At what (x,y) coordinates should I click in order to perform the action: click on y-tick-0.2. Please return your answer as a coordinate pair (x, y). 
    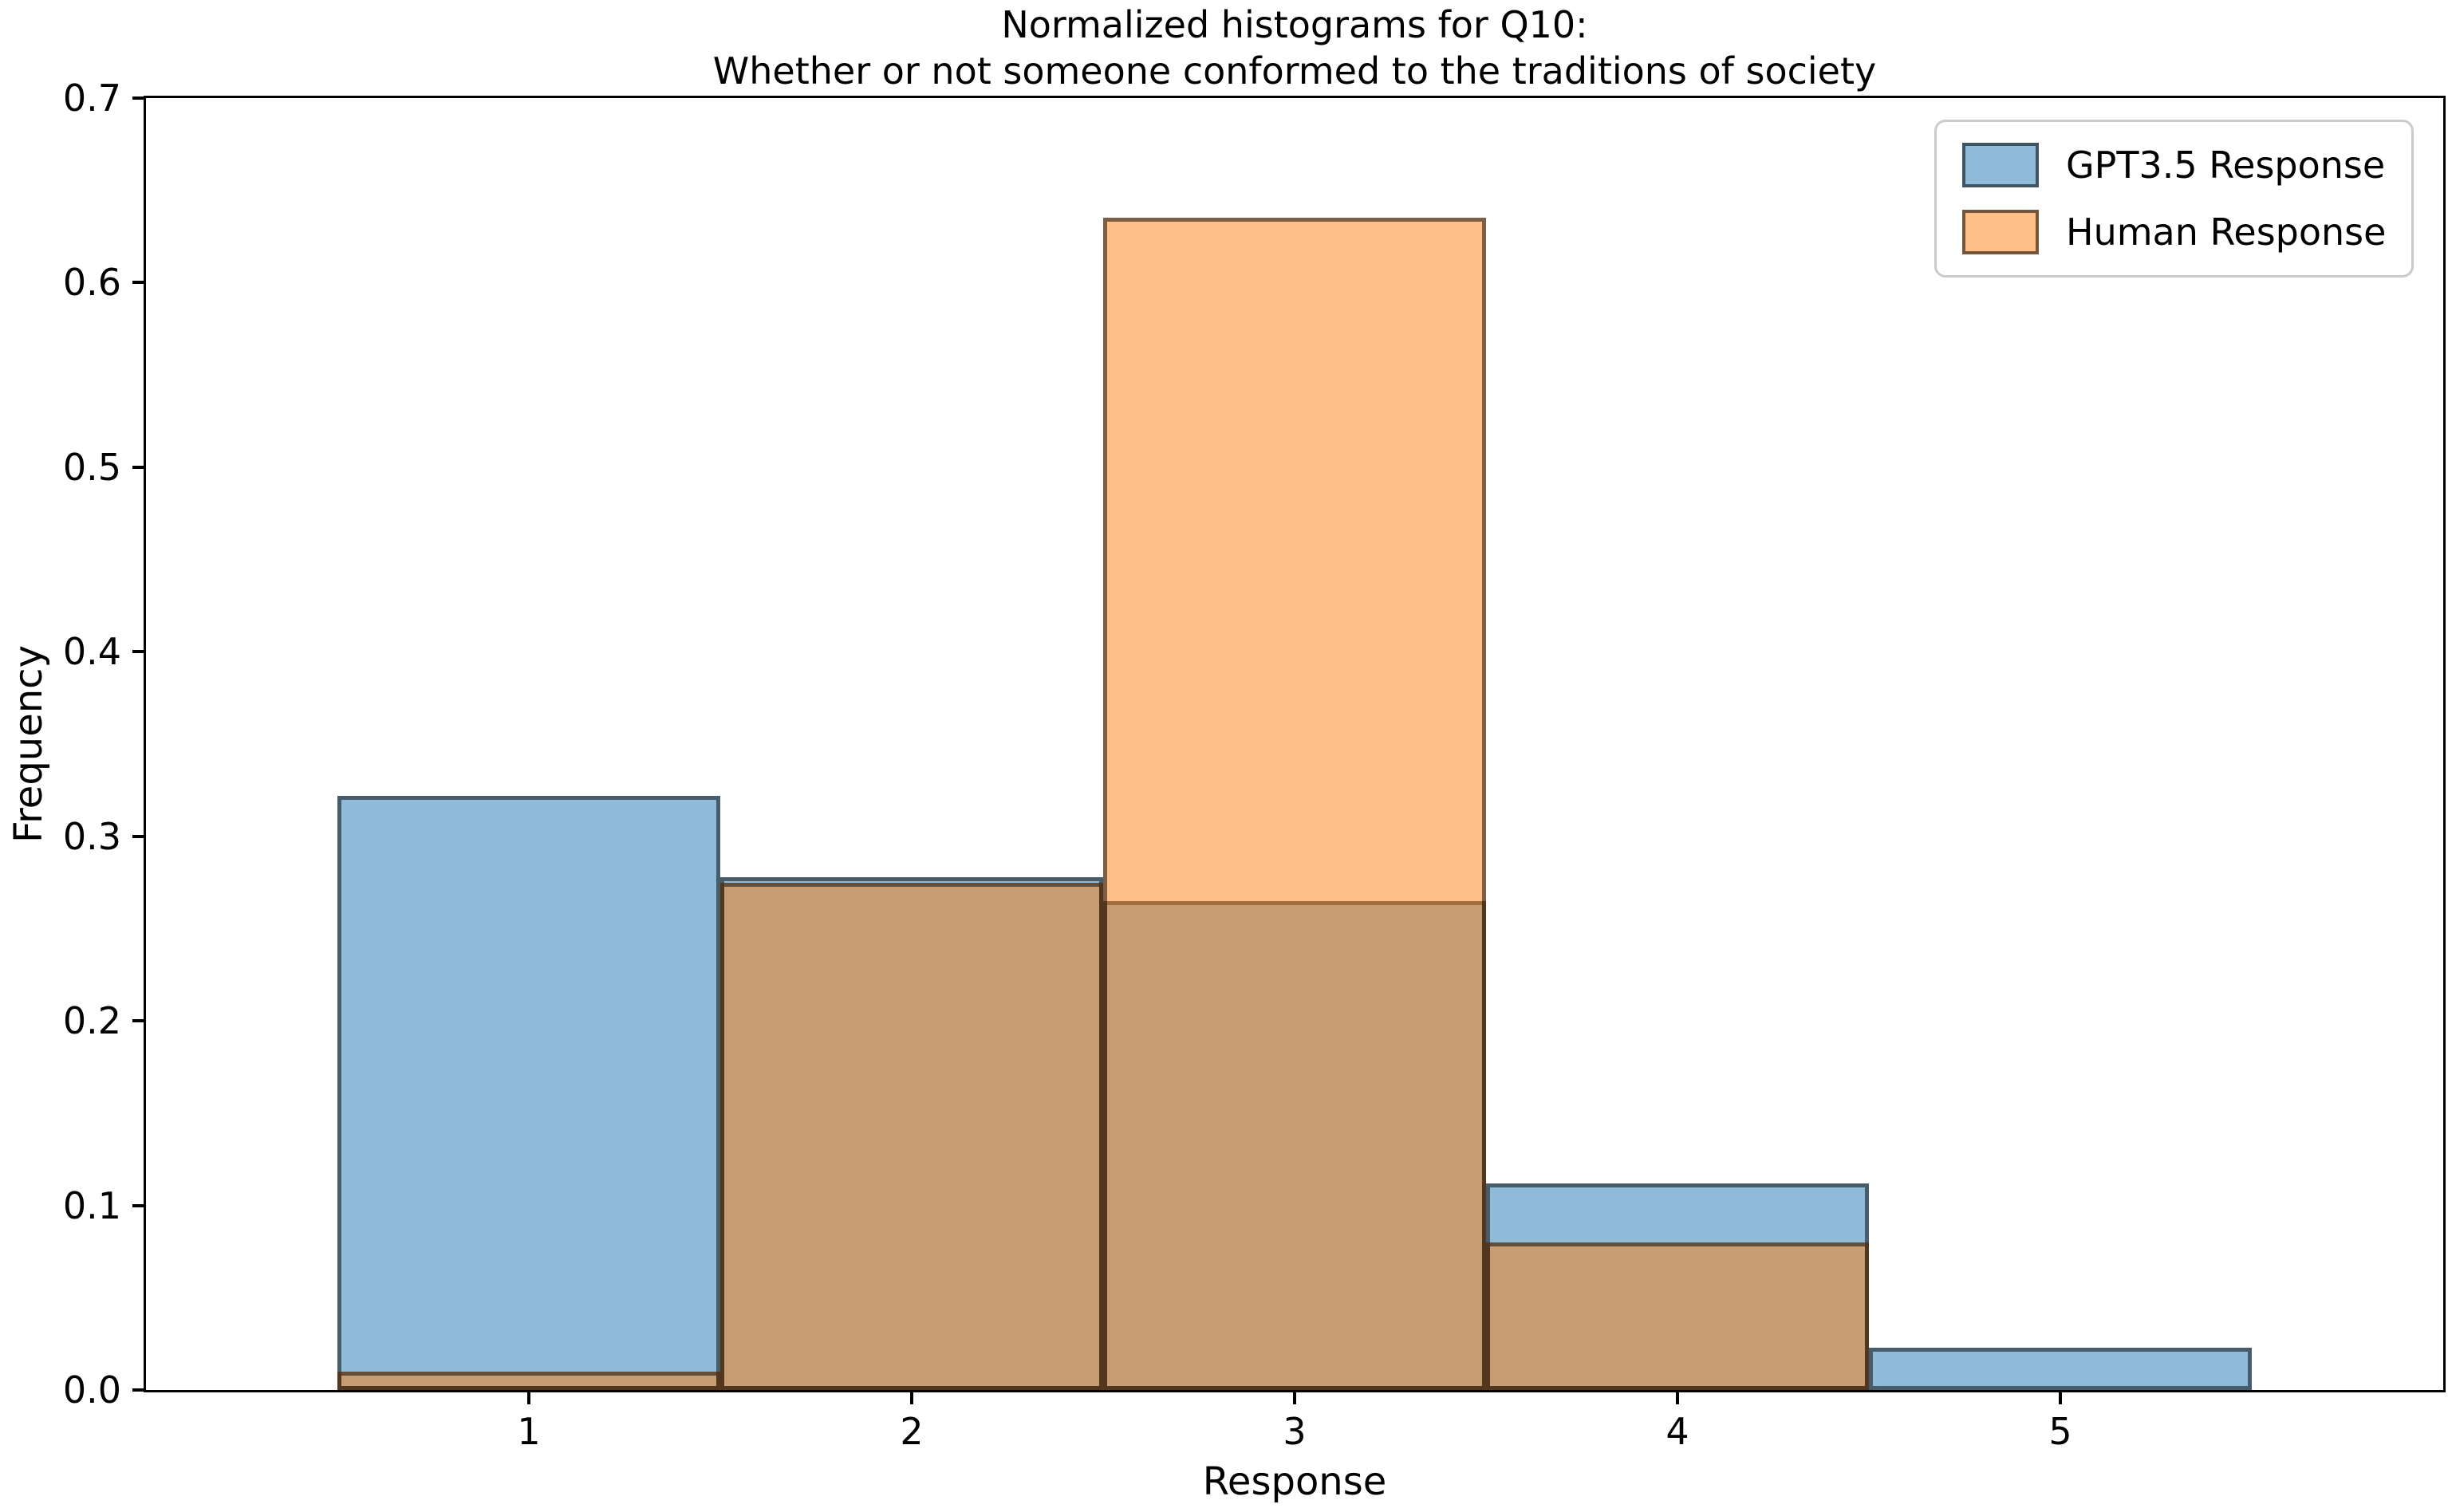
    Looking at the image, I should click on (138, 1021).